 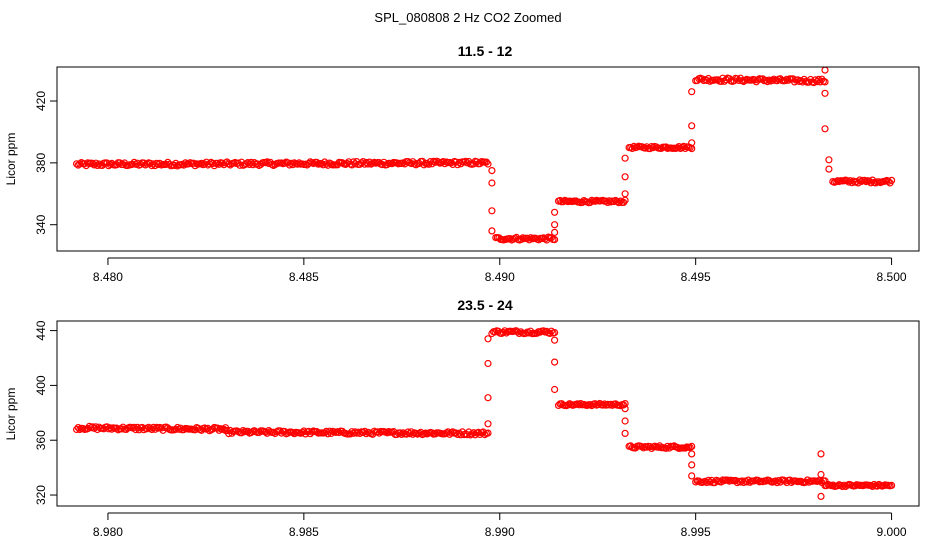 What do you see at coordinates (500, 525) in the screenshot?
I see `panel-2-x-axis: 8.980 8.985 8.990 8.995 9.000` at bounding box center [500, 525].